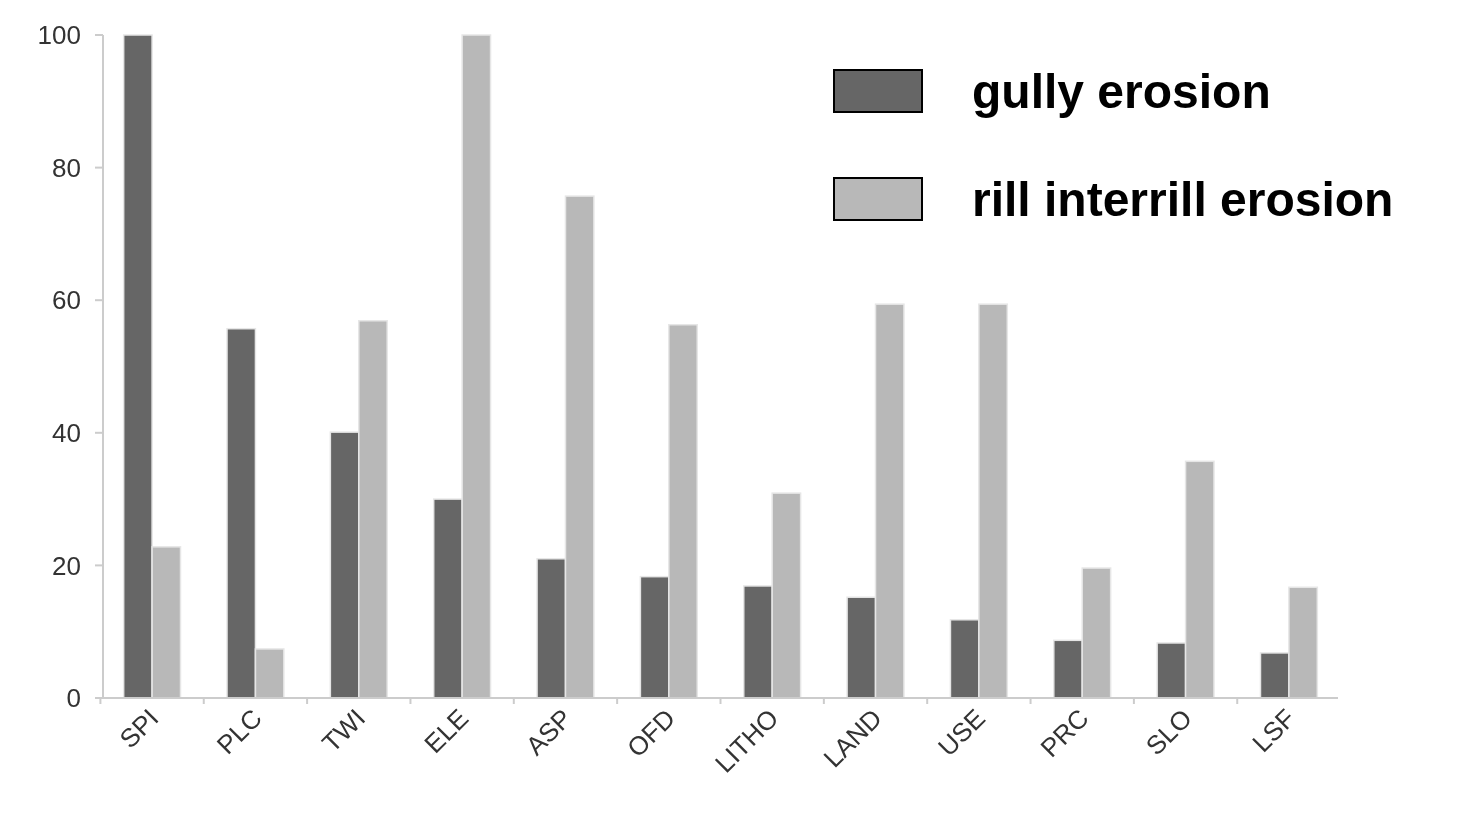 Image resolution: width=1470 pixels, height=819 pixels. What do you see at coordinates (239, 732) in the screenshot?
I see `x-tick-label: PLC` at bounding box center [239, 732].